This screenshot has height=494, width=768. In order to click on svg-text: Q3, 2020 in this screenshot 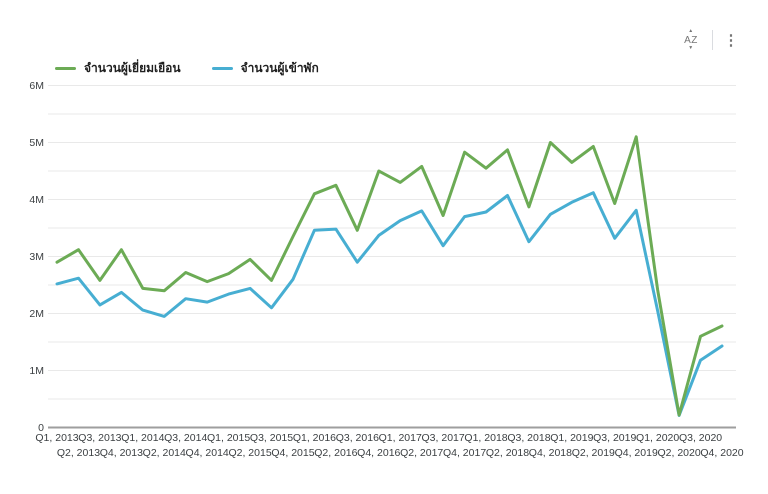, I will do `click(700, 438)`.